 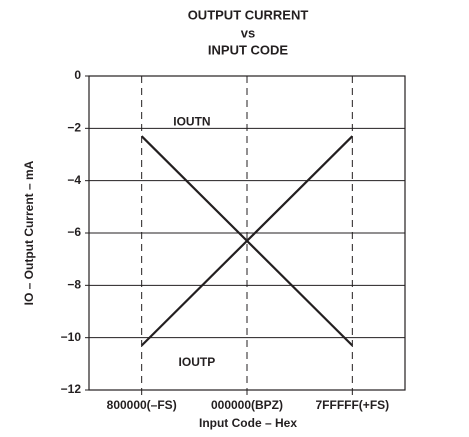 I want to click on series-label: IOUTP, so click(x=197, y=362).